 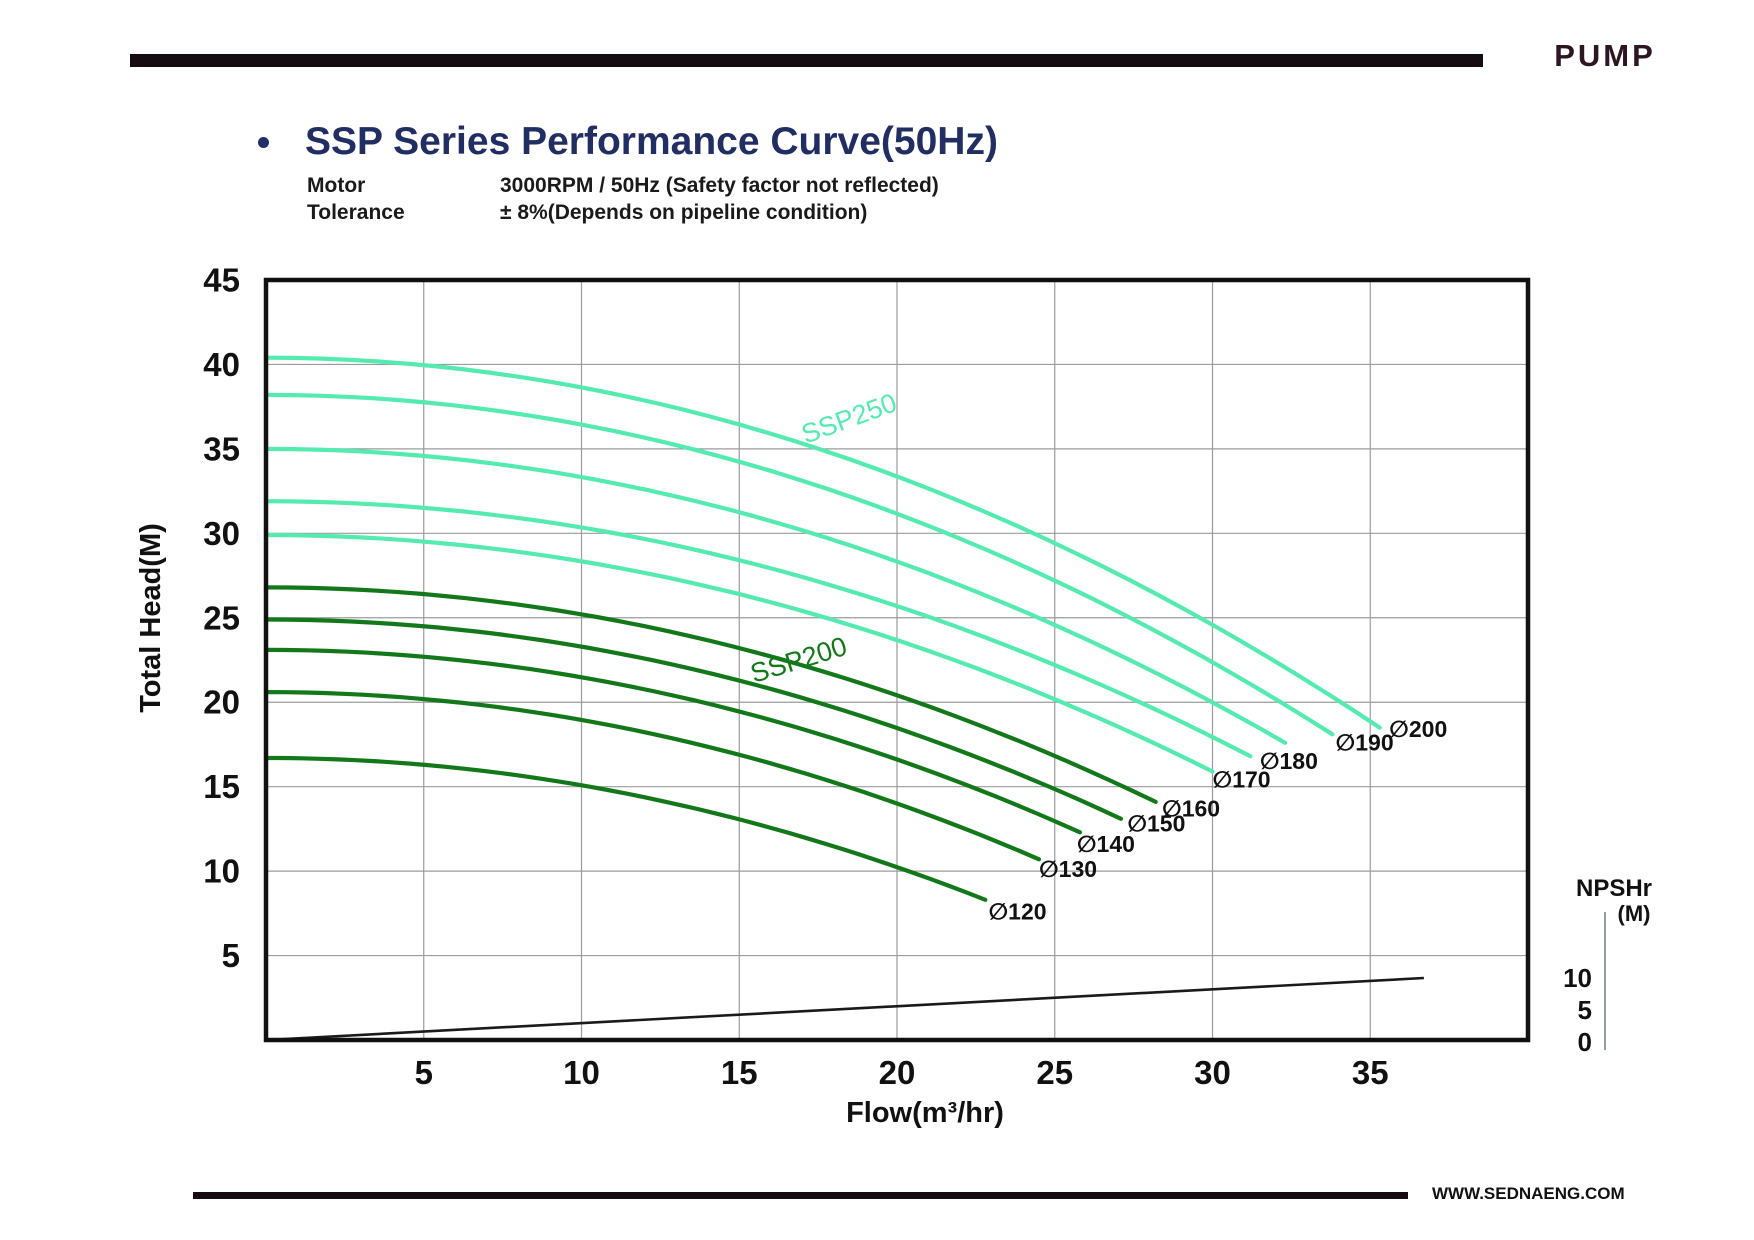 I want to click on x-tick-label-10: 10, so click(x=581, y=1072).